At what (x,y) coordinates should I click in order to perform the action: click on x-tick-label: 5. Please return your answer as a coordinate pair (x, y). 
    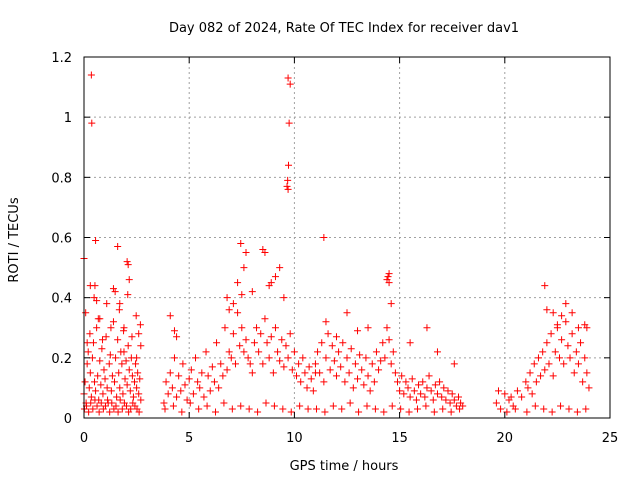
    Looking at the image, I should click on (189, 438).